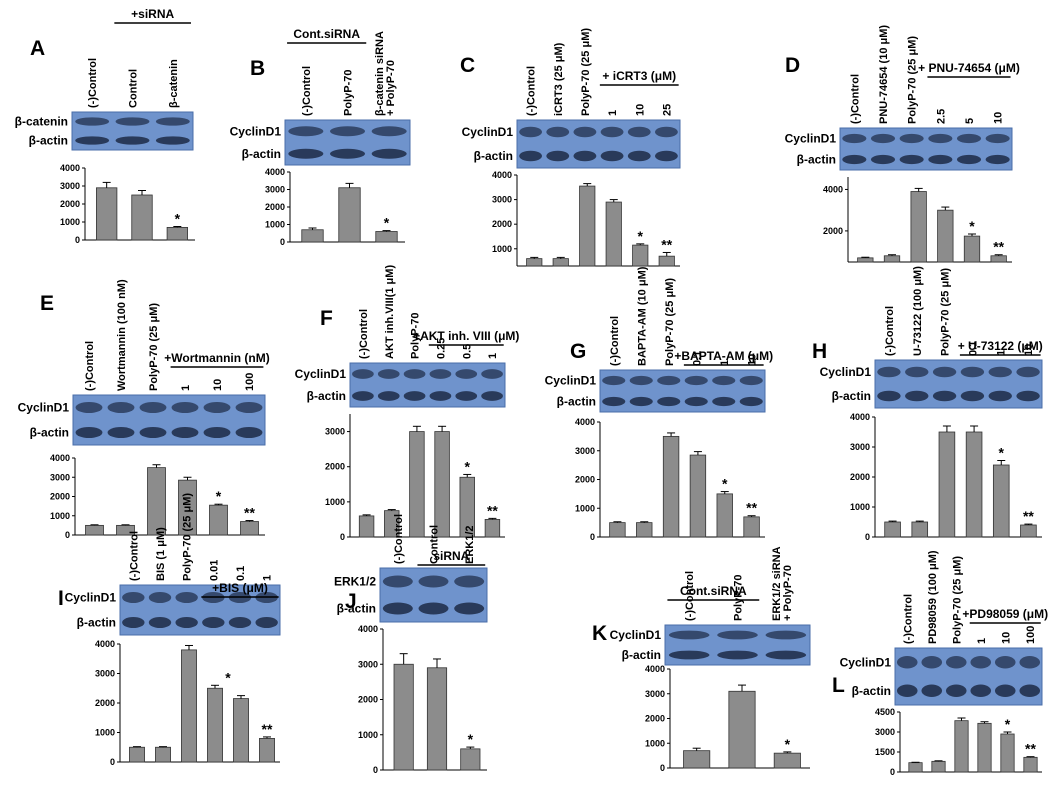 The image size is (1050, 792). I want to click on lane-label: PNU-74654 (10 μM), so click(884, 74).